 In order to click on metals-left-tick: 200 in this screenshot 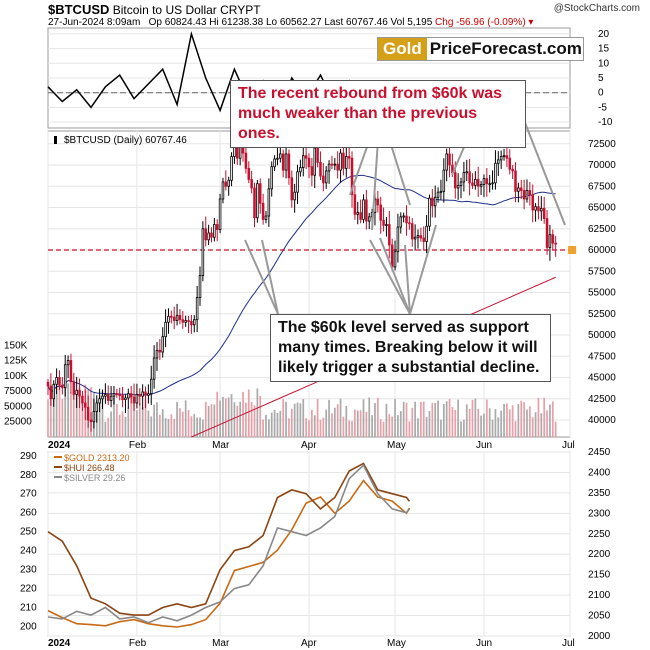, I will do `click(28, 627)`.